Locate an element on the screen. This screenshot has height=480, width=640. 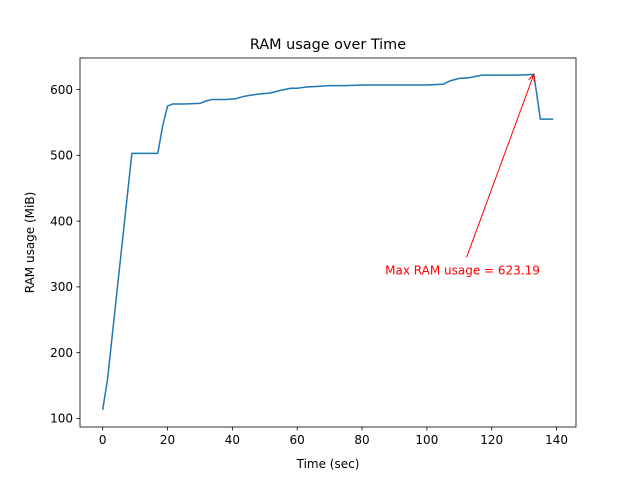
x-tick-label: 120 is located at coordinates (491, 440).